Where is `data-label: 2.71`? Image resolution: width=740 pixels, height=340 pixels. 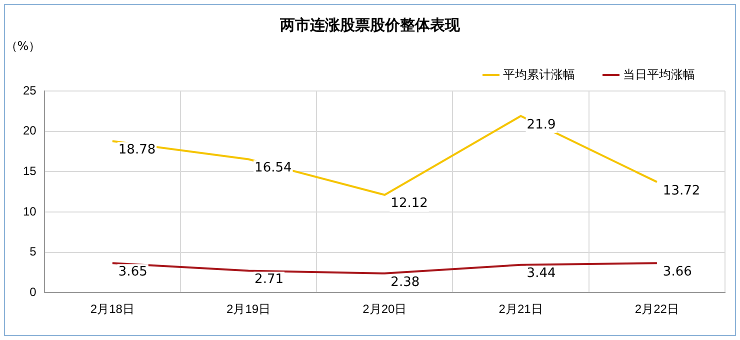
data-label: 2.71 is located at coordinates (269, 280).